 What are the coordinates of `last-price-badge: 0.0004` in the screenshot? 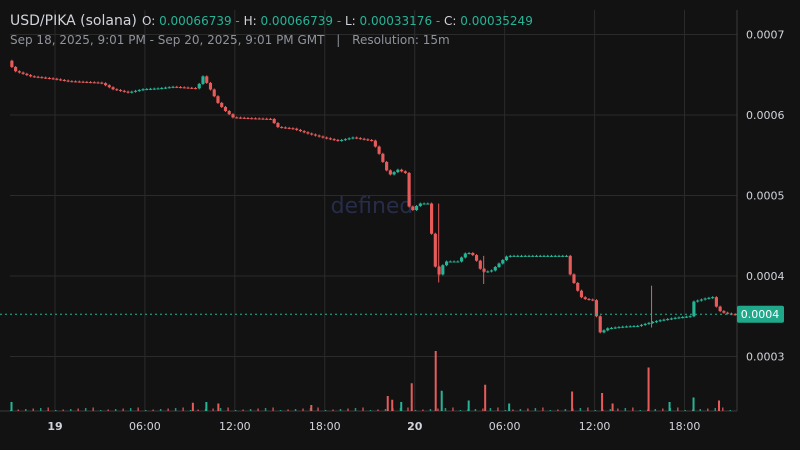 It's located at (760, 314).